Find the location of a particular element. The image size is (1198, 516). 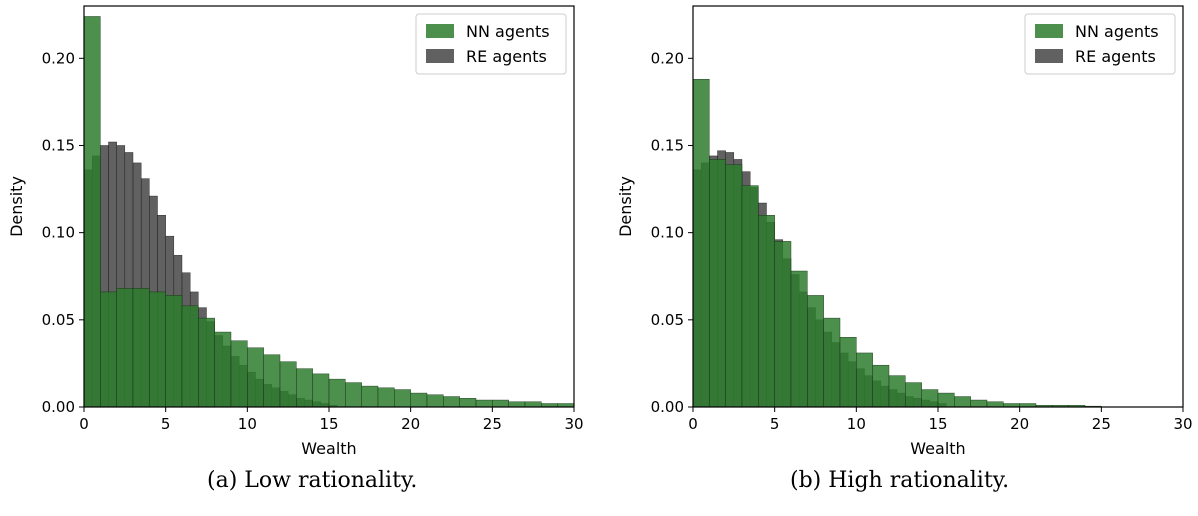

caption-high-rationality: (b) High rationality. is located at coordinates (899, 480).